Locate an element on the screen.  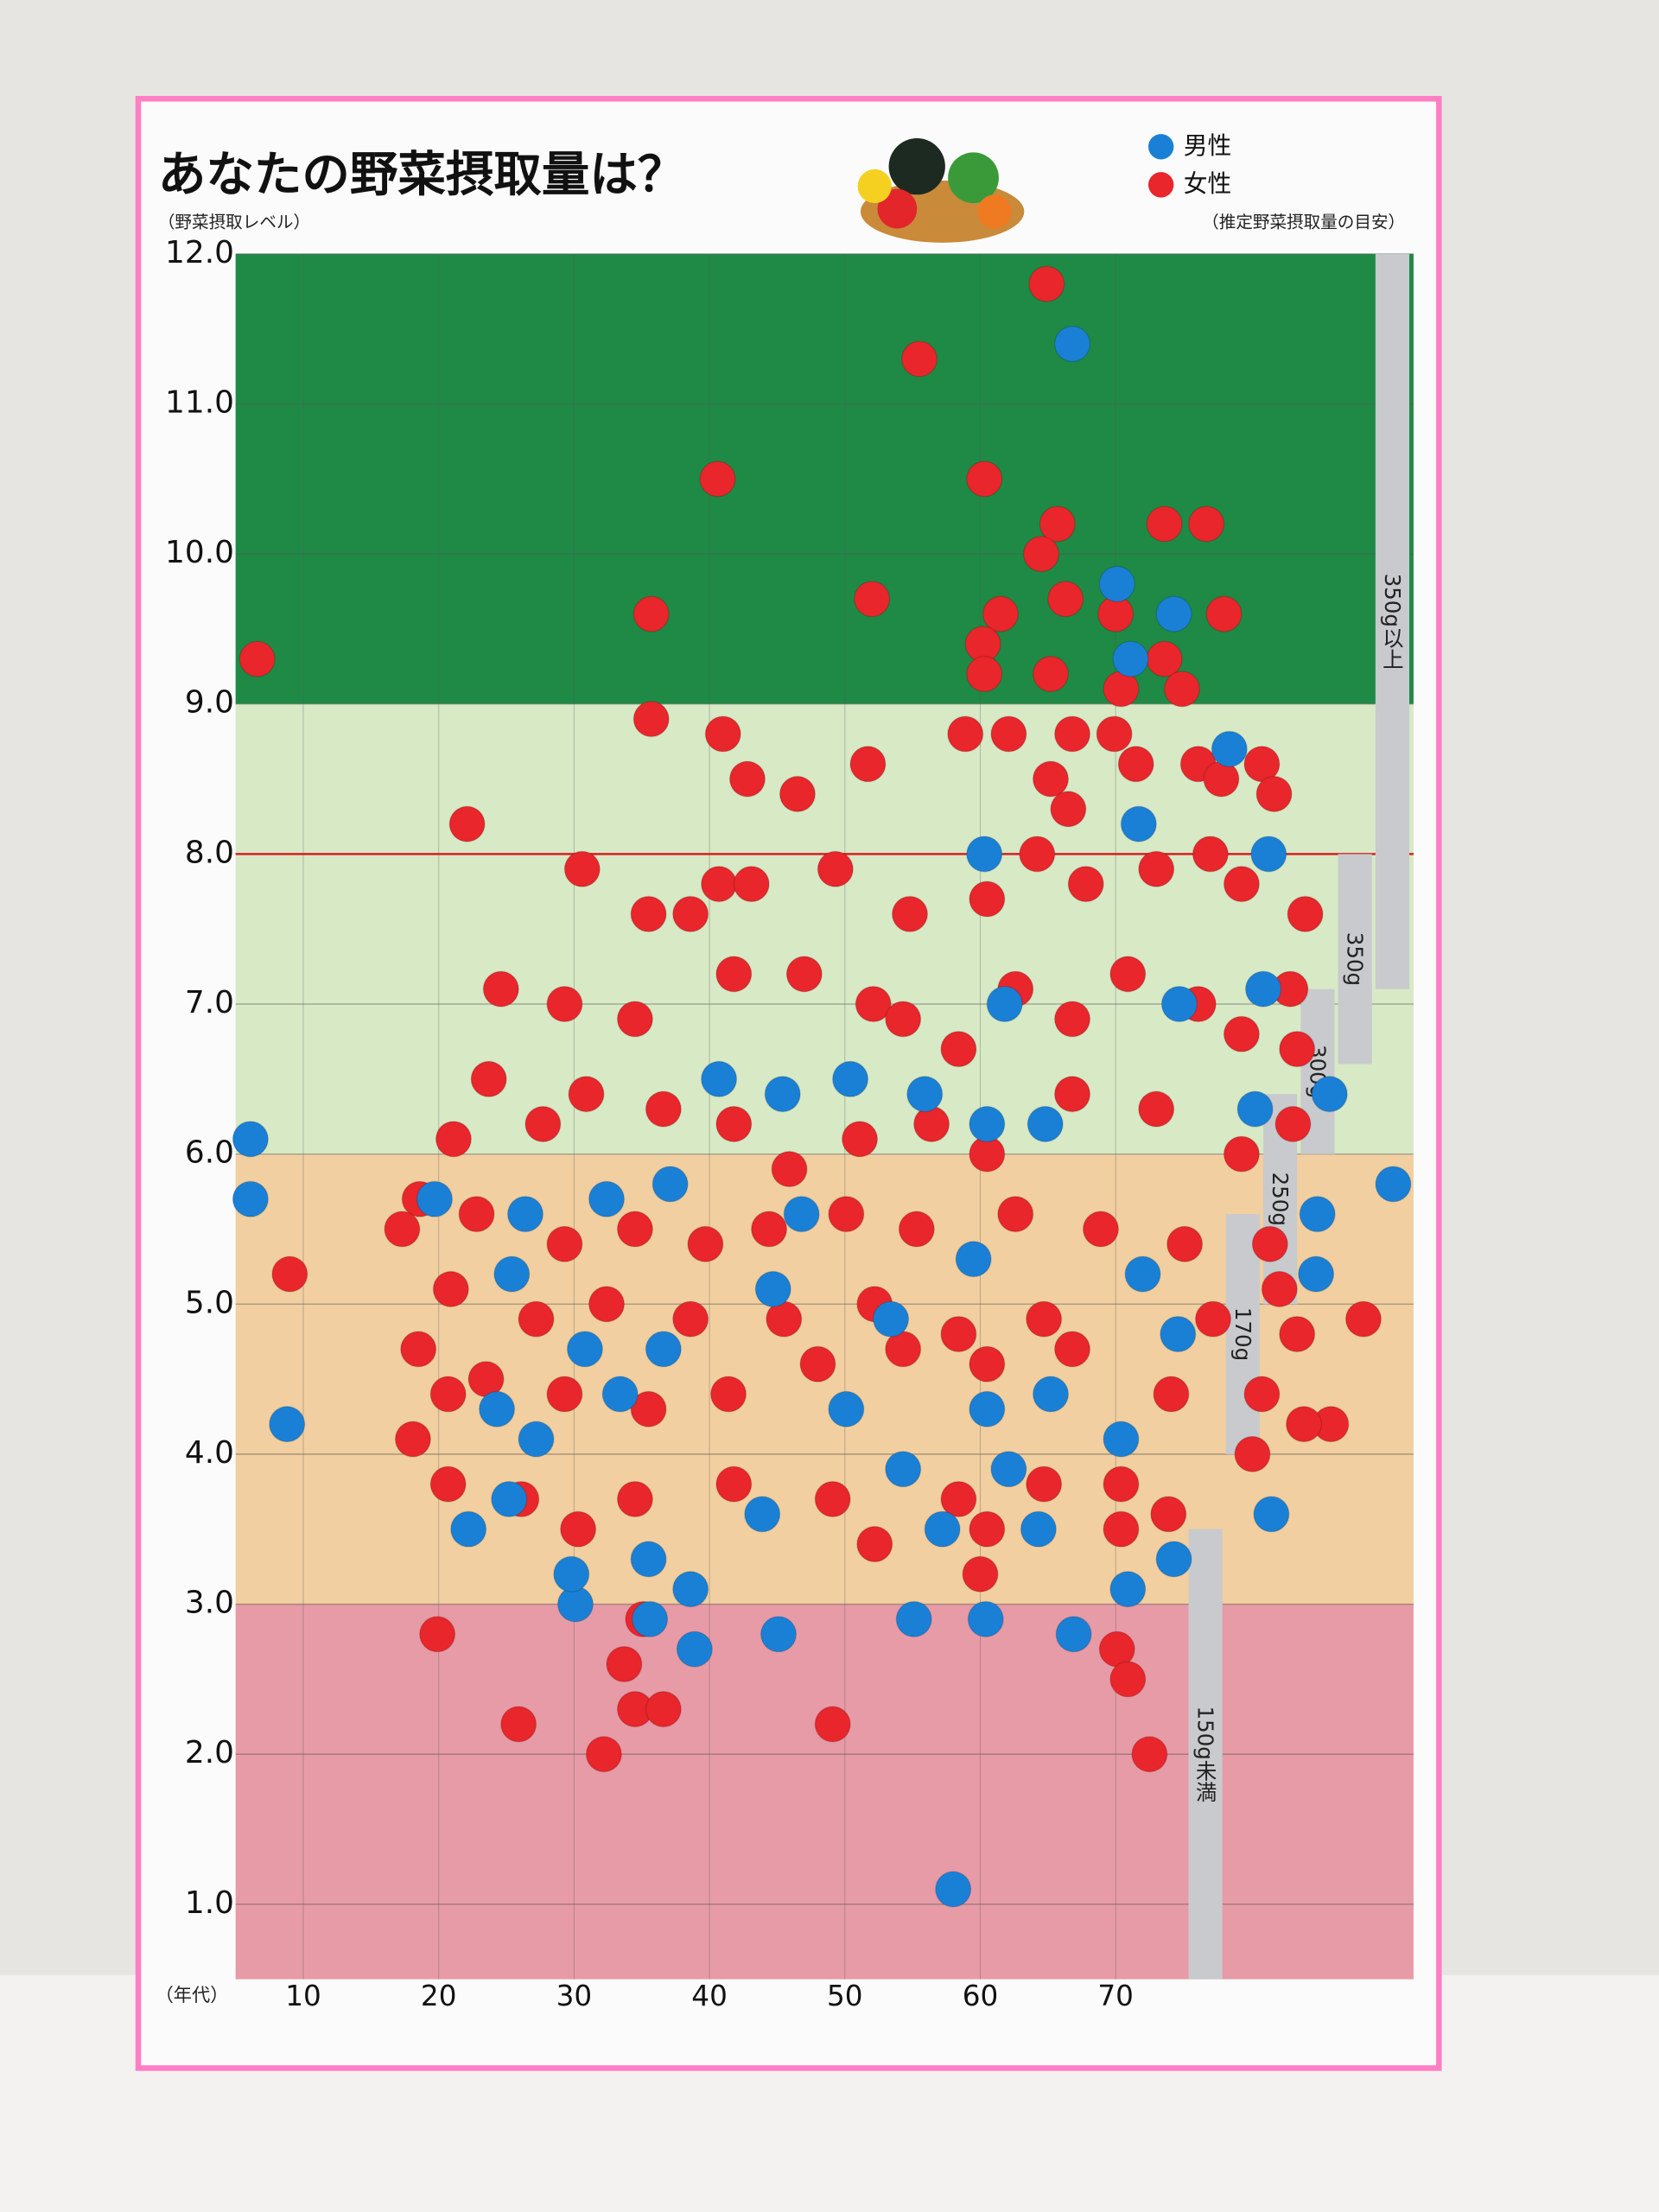
vegetable-illustration is located at coordinates (941, 190).